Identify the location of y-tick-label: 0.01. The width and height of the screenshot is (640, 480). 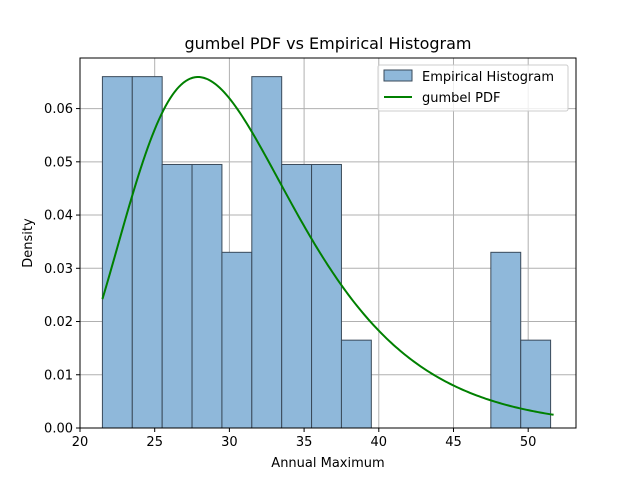
(58, 375).